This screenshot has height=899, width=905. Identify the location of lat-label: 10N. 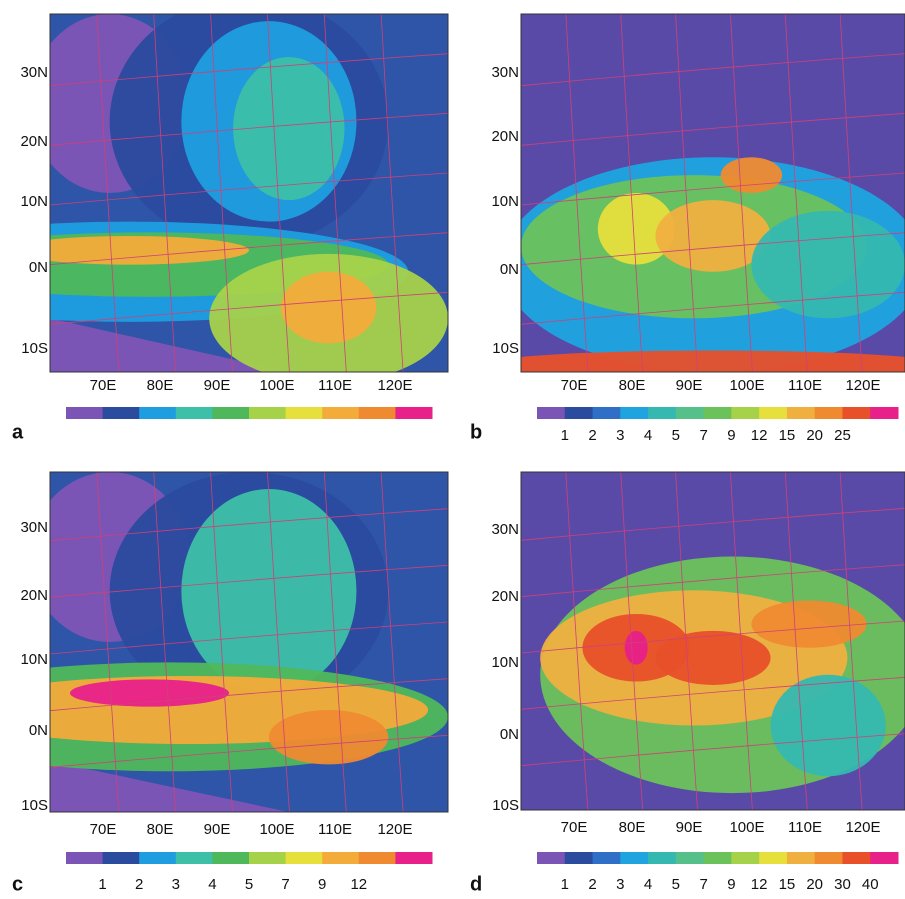
(34, 201).